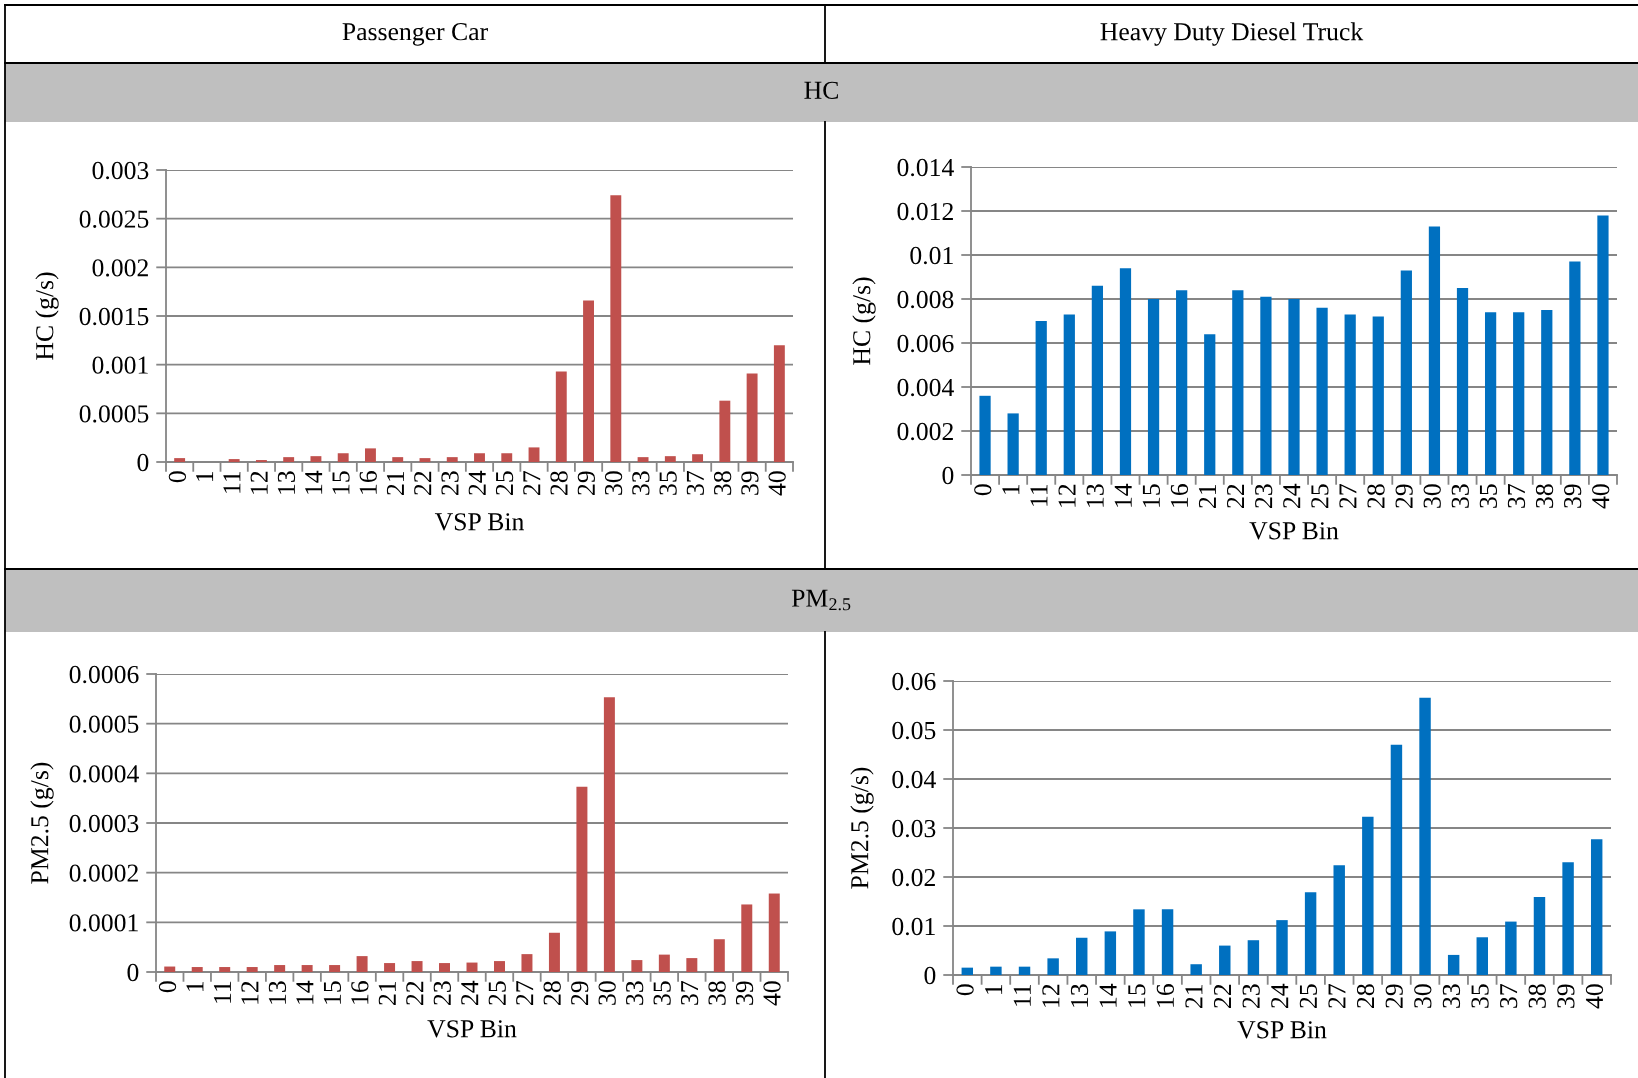  I want to click on y-tick-label: 0.001, so click(120, 365).